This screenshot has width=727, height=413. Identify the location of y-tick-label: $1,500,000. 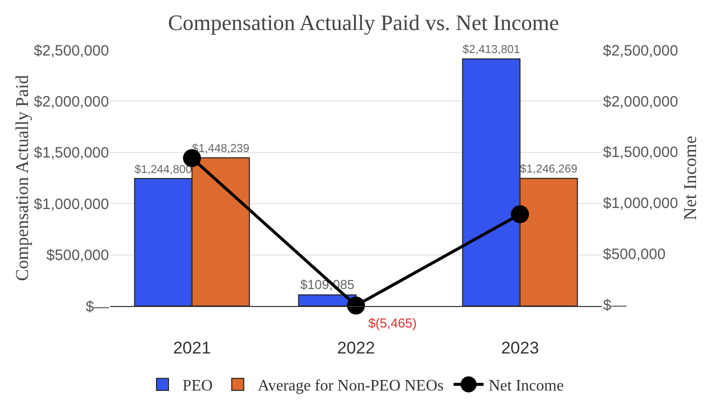
(71, 153).